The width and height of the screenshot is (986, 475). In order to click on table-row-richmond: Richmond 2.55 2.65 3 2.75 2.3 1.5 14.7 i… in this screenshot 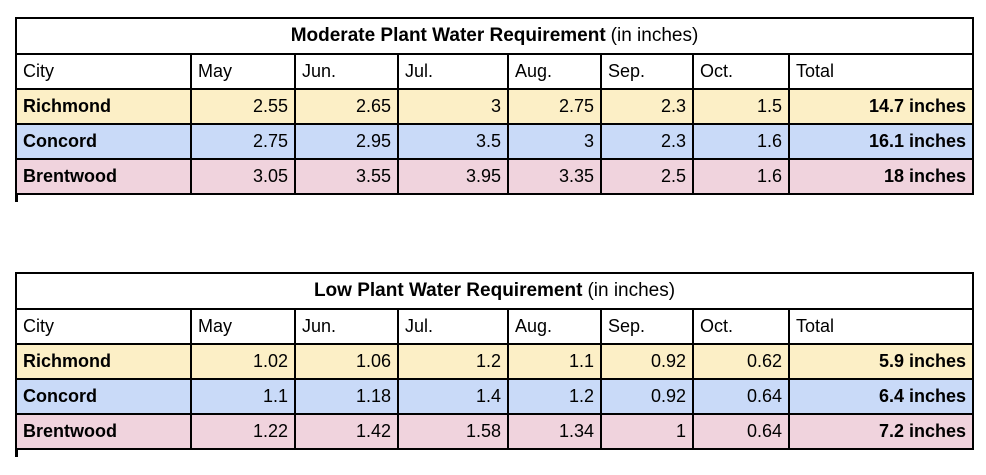, I will do `click(494, 106)`.